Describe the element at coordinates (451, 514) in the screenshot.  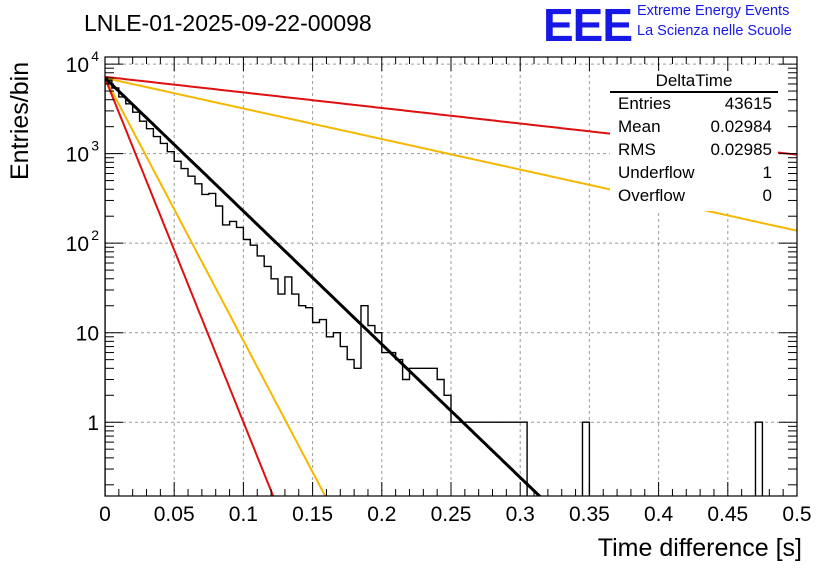
I see `x-tick-label: 0.25` at that location.